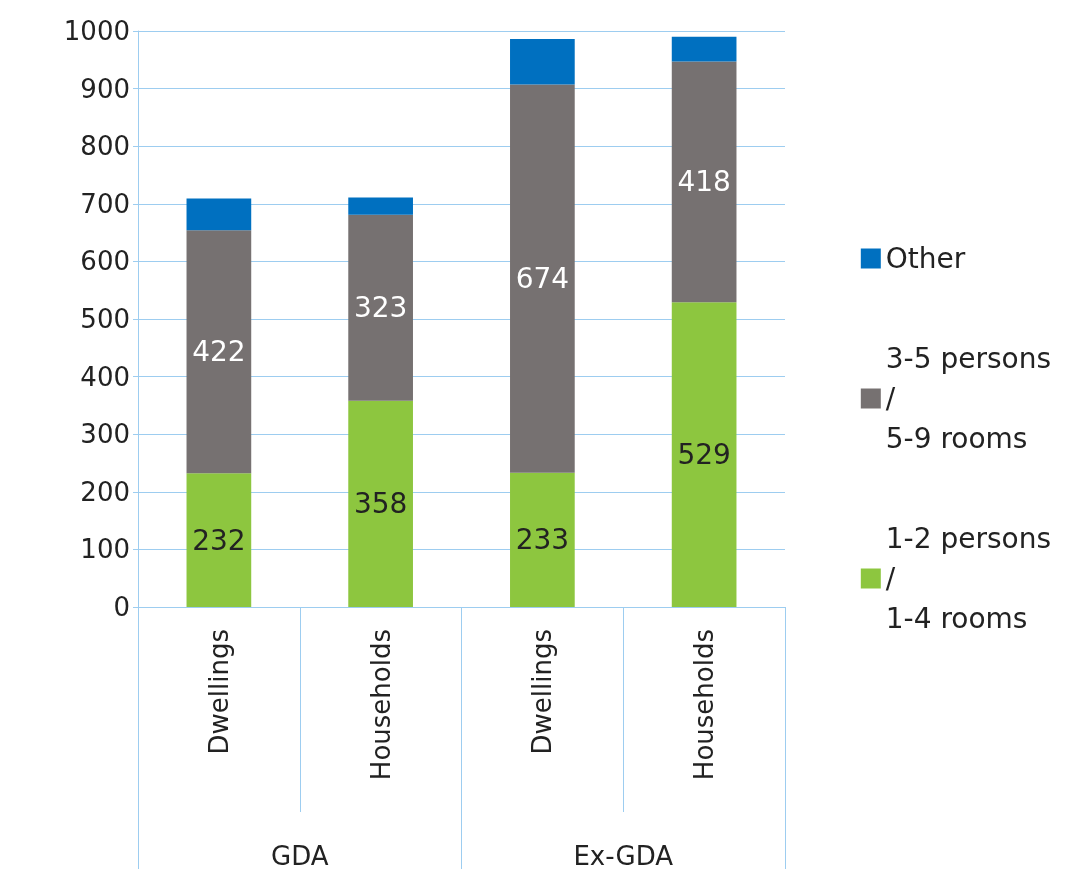 The image size is (1074, 877). What do you see at coordinates (105, 261) in the screenshot?
I see `y-tick-label: 600` at bounding box center [105, 261].